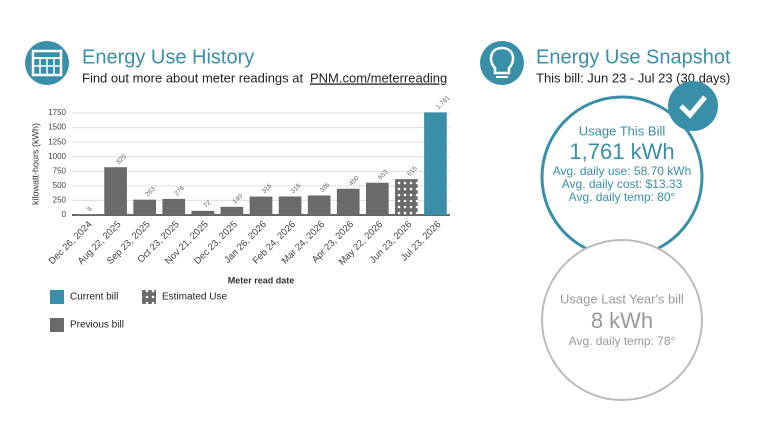  I want to click on value-label: 820, so click(121, 159).